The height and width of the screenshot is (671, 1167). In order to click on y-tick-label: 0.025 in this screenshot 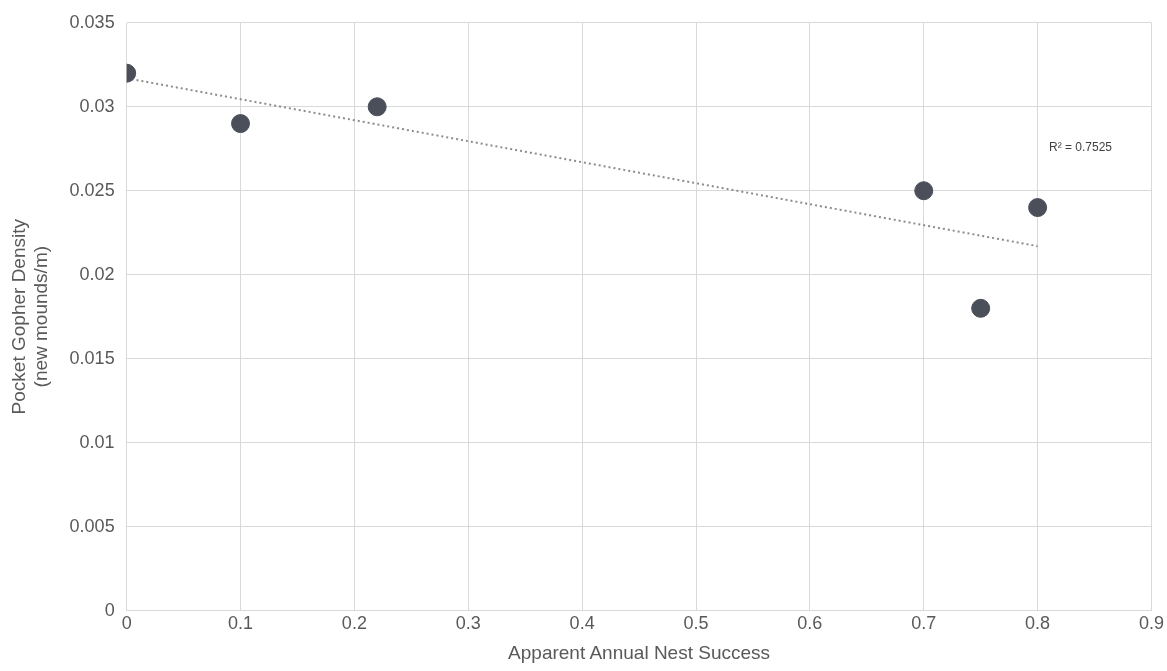, I will do `click(92, 189)`.